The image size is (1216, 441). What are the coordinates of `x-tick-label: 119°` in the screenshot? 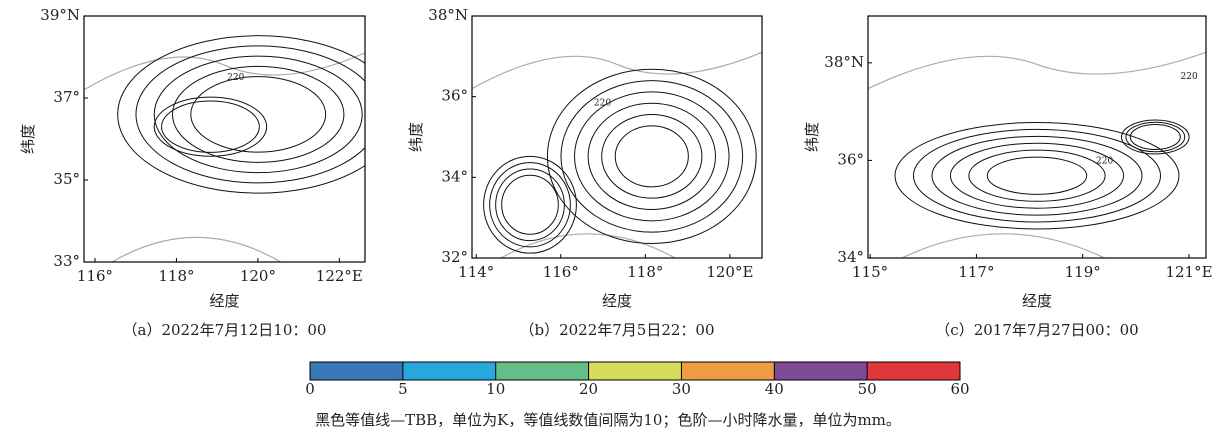 It's located at (1083, 272).